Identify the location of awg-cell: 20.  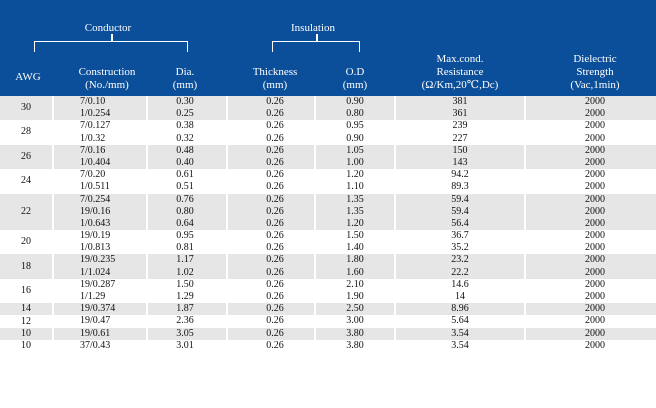
(26, 242).